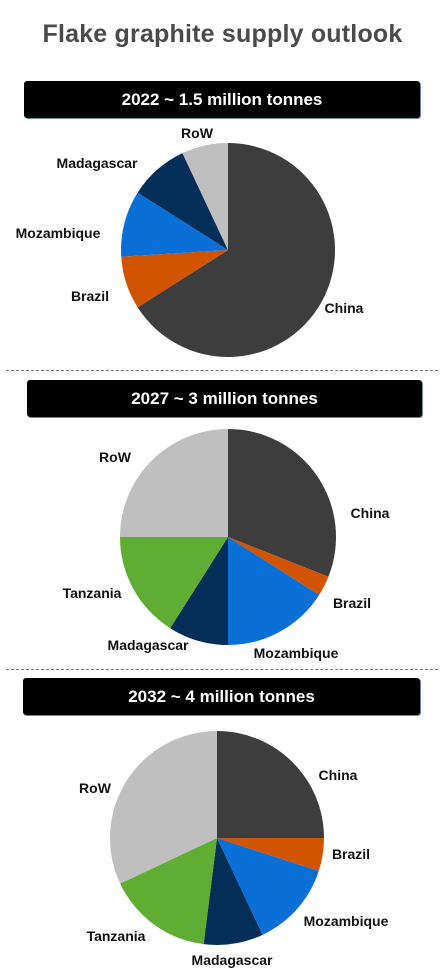 This screenshot has height=978, width=445. What do you see at coordinates (346, 921) in the screenshot?
I see `chart-2032-label-mozambique: Mozambique` at bounding box center [346, 921].